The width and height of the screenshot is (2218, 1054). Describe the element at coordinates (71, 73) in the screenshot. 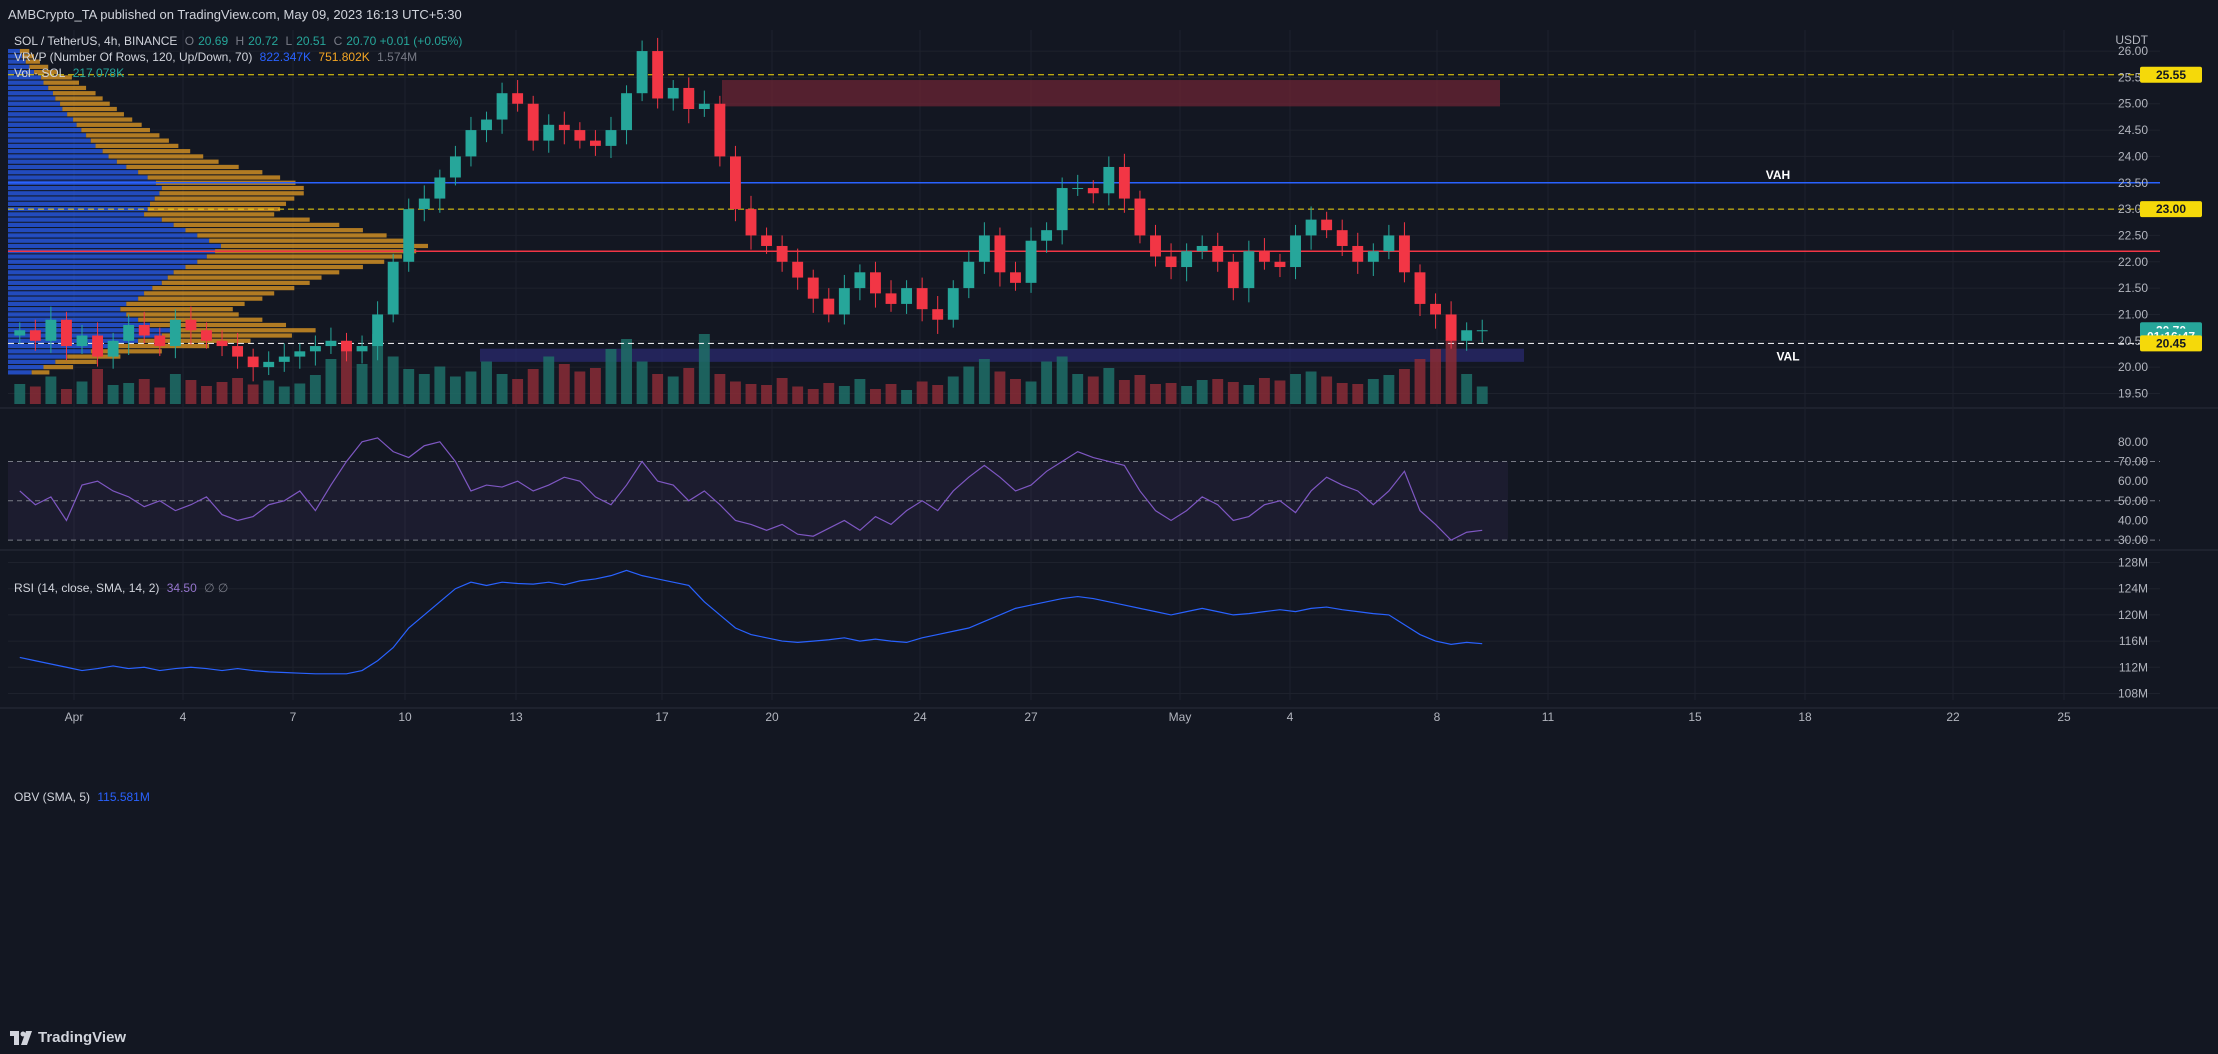

I see `volume-legend-row: Vol · SOL 217.078K` at that location.